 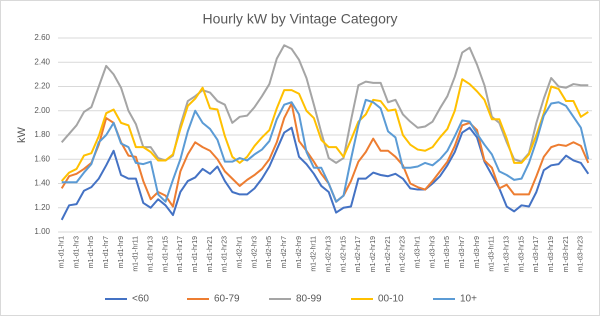 I want to click on x-tick-label: m1-d2-hr5, so click(x=269, y=252).